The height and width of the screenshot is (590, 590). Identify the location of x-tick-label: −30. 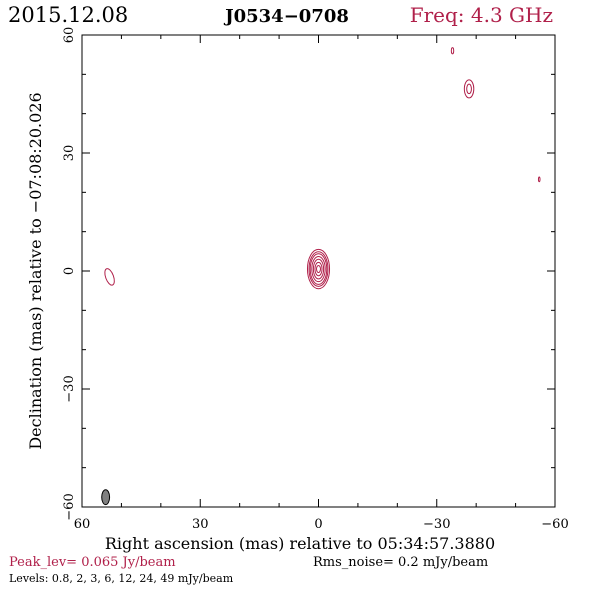
(436, 524).